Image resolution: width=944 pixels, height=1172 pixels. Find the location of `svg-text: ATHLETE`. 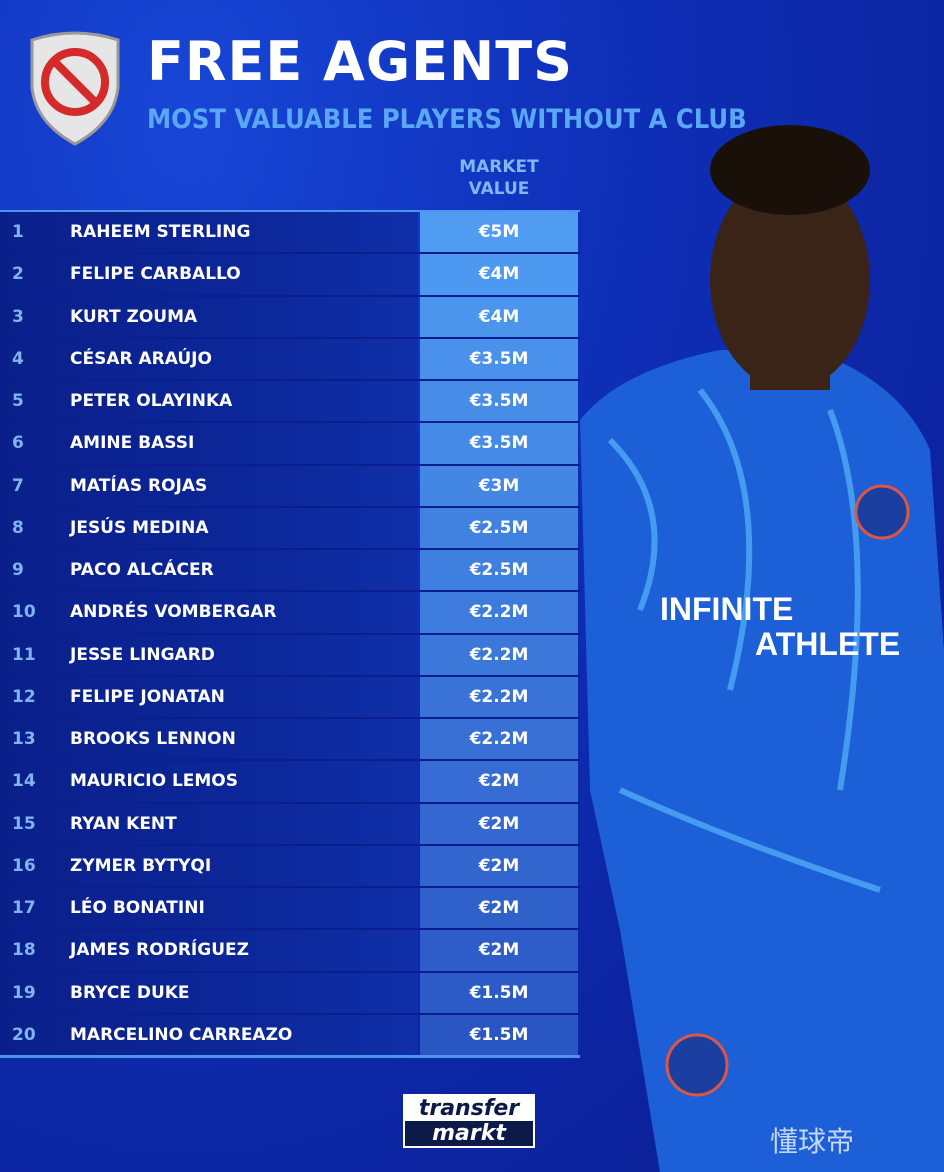

svg-text: ATHLETE is located at coordinates (827, 644).